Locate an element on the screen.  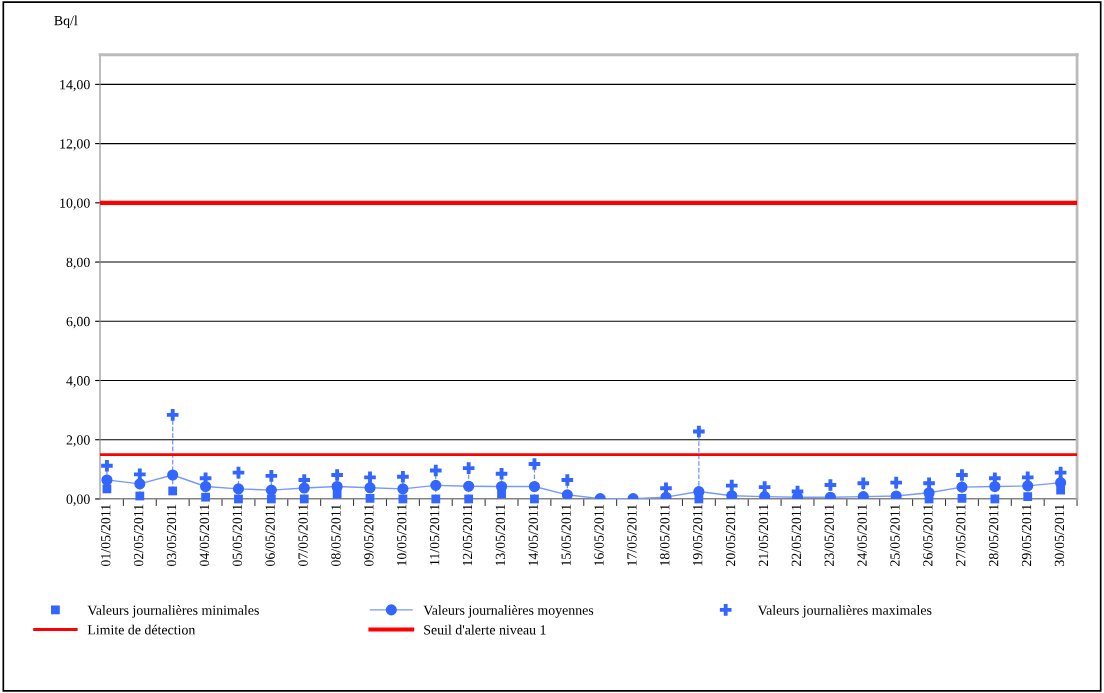
x-tick-label: 22/05/2011 is located at coordinates (796, 535).